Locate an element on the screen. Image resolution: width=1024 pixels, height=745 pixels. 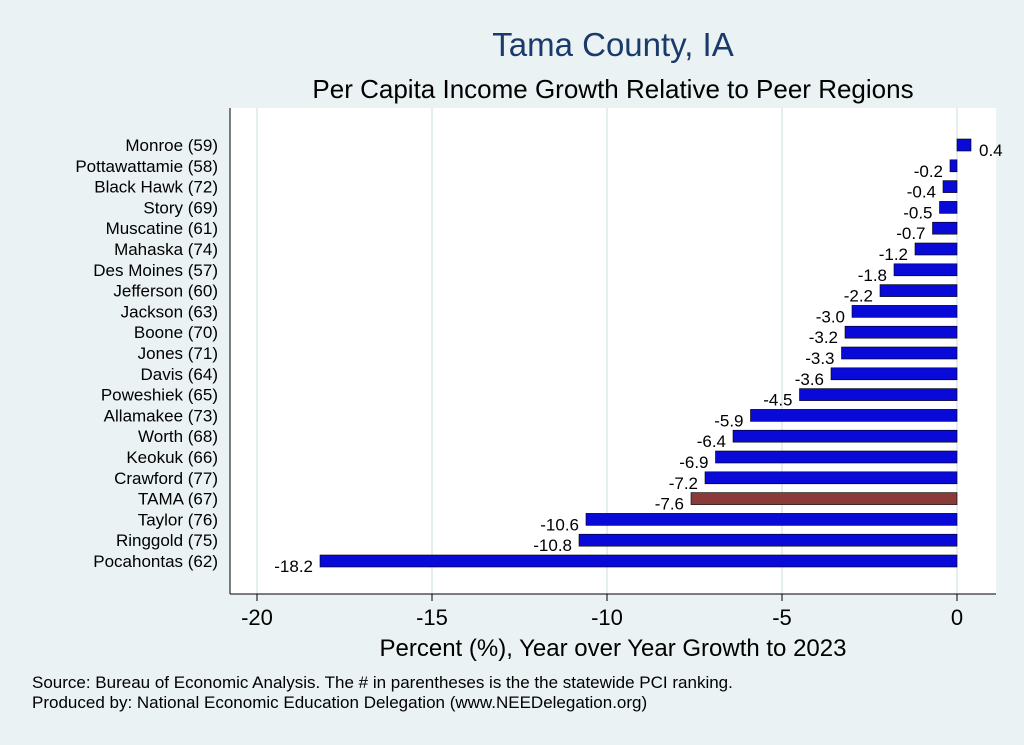
category-label: Muscatine (61) is located at coordinates (162, 228).